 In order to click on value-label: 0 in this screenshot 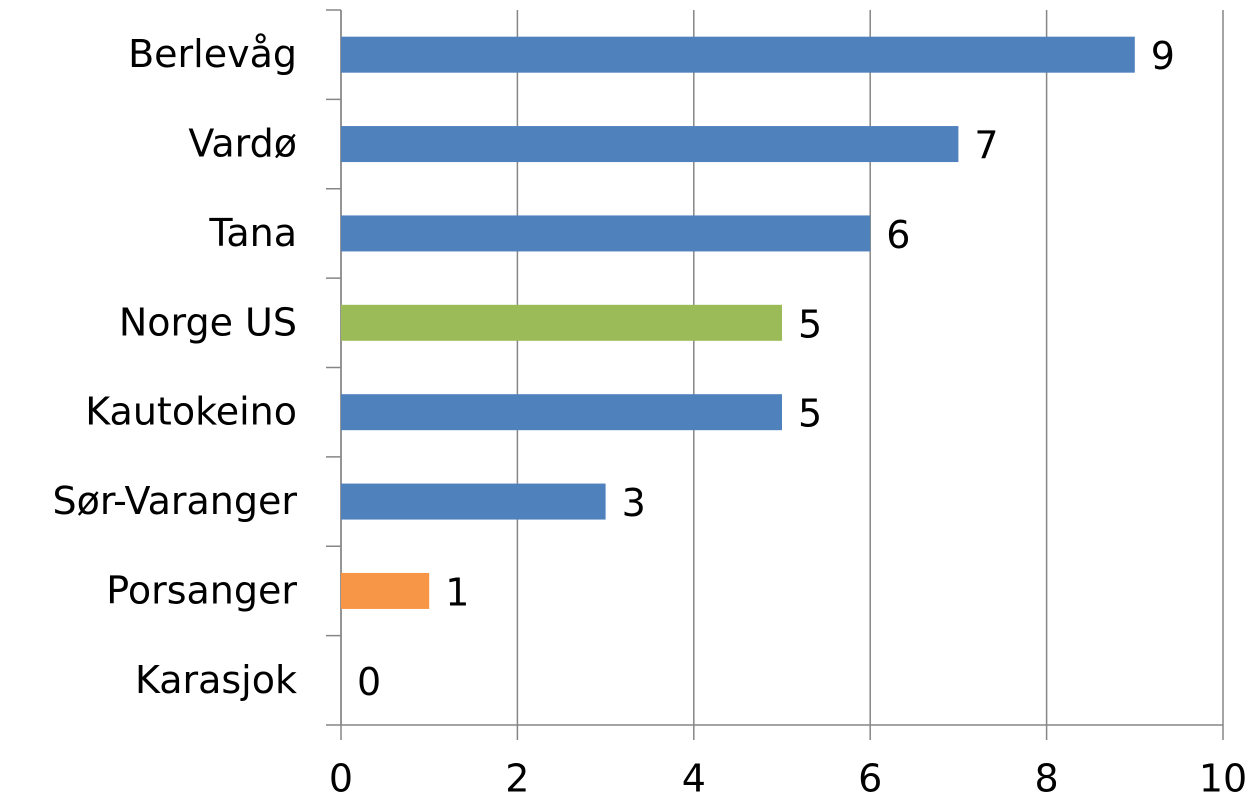, I will do `click(369, 682)`.